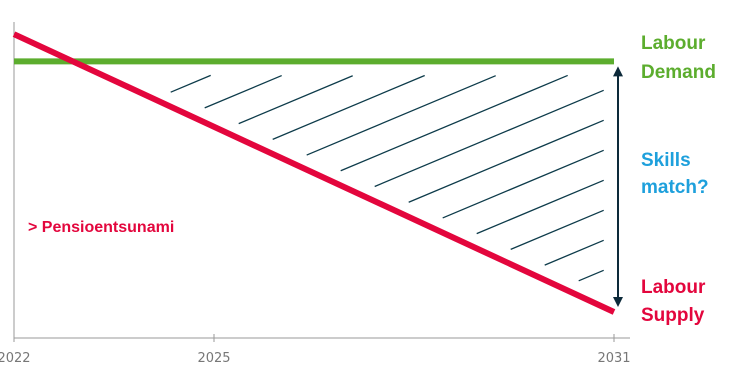 This screenshot has height=368, width=735. I want to click on label-gap-line1: Skills, so click(666, 160).